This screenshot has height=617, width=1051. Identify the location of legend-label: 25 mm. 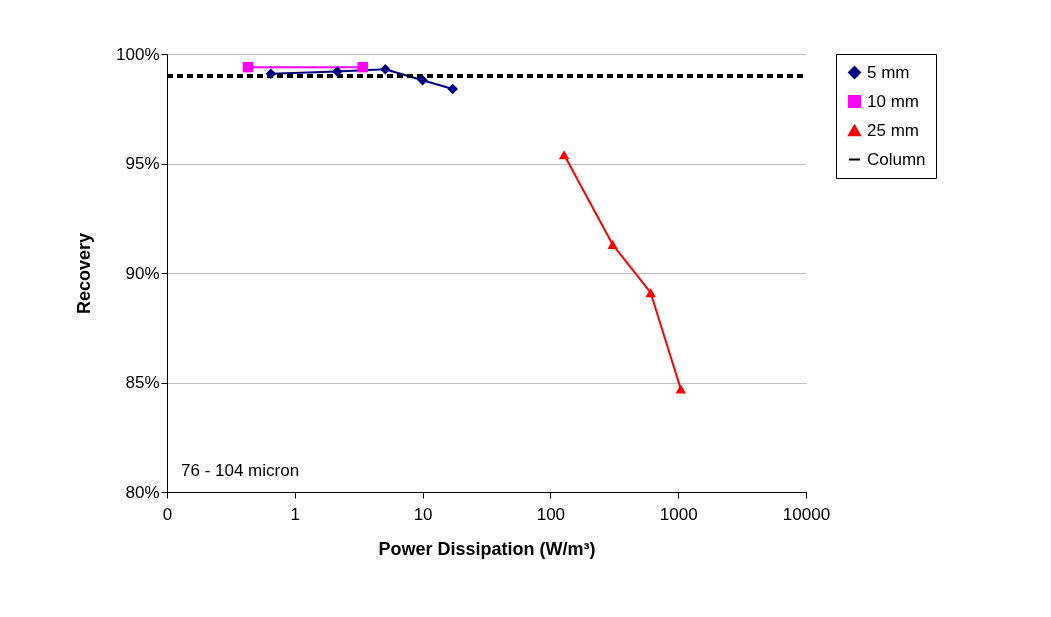
(893, 130).